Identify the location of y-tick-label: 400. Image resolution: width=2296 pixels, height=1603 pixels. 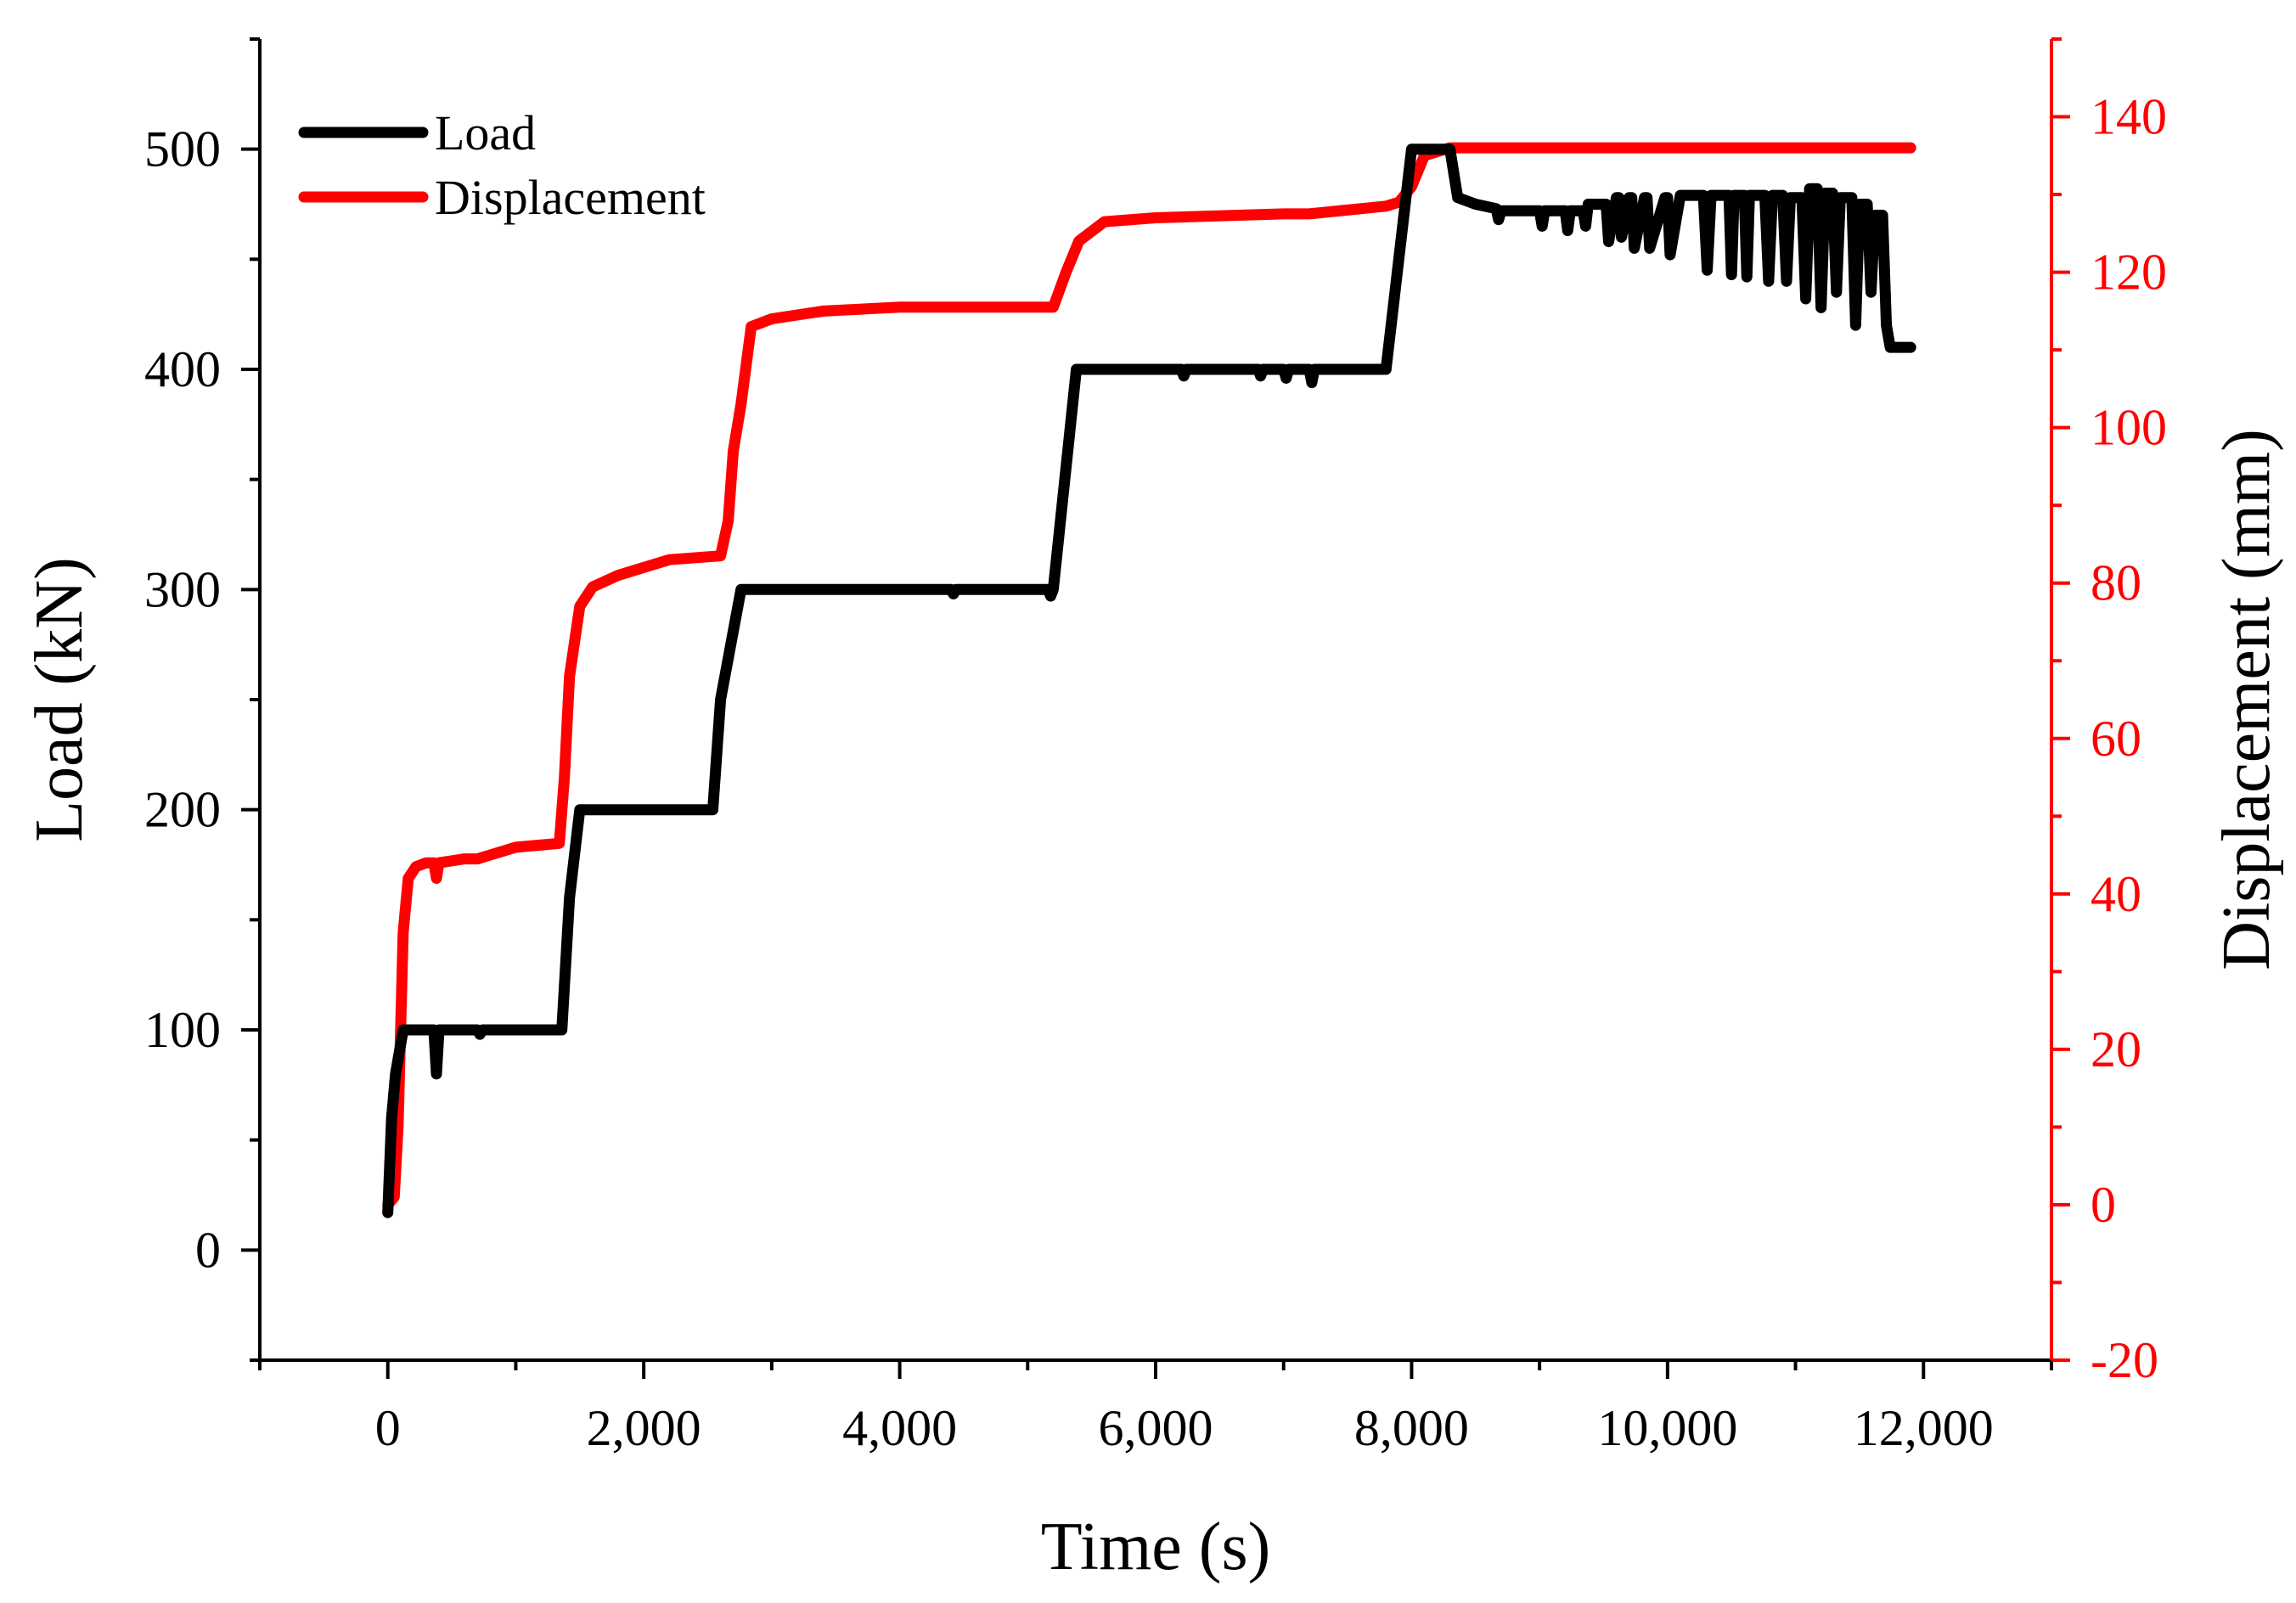
(183, 369).